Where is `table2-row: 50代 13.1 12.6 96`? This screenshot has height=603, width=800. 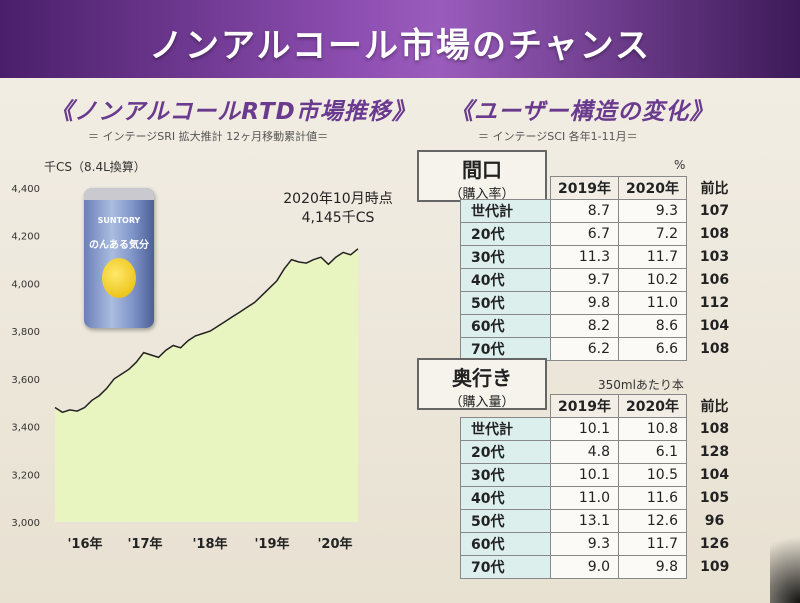
table2-row: 50代 13.1 12.6 96 is located at coordinates (601, 521).